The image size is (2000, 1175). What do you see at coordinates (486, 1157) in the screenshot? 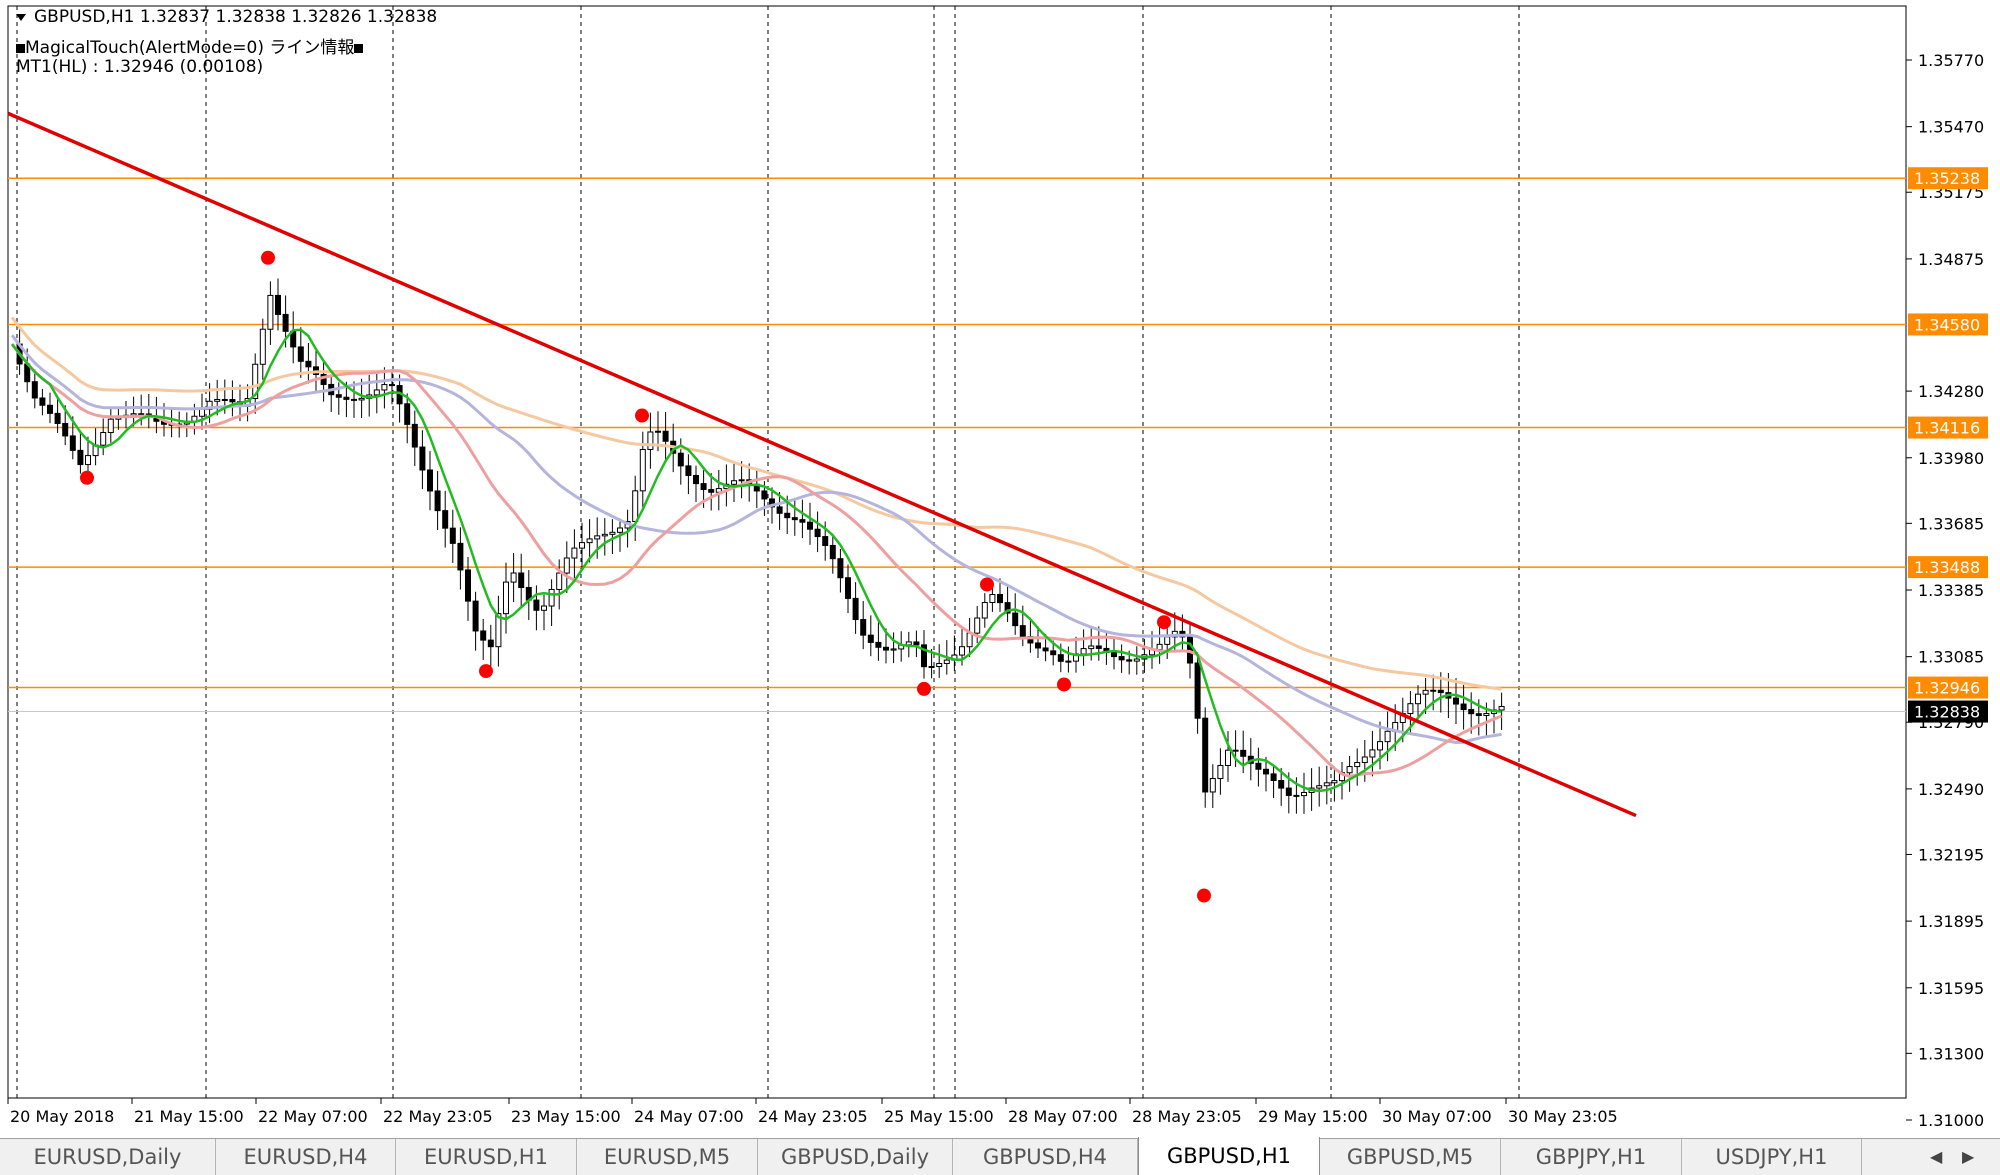
I see `tab-eurusd-h1: EURUSD,H1` at bounding box center [486, 1157].